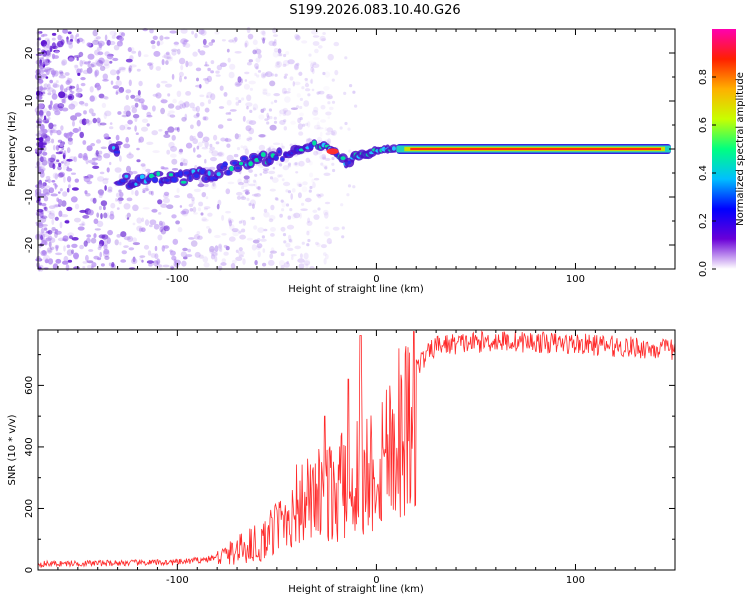  What do you see at coordinates (703, 173) in the screenshot?
I see `colorbar-tick-label: 0.4` at bounding box center [703, 173].